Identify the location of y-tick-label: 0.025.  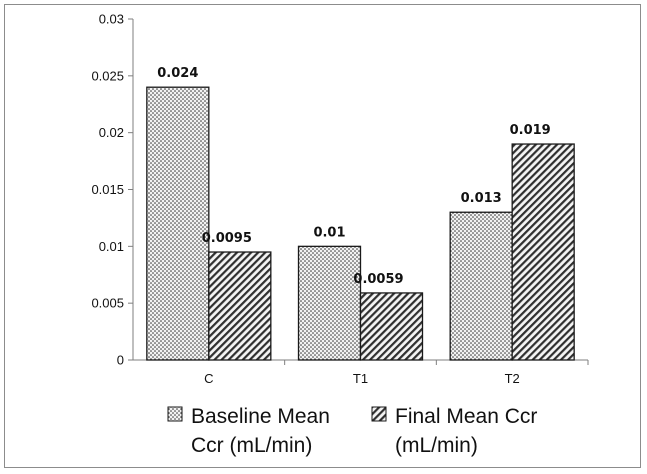
(107, 75).